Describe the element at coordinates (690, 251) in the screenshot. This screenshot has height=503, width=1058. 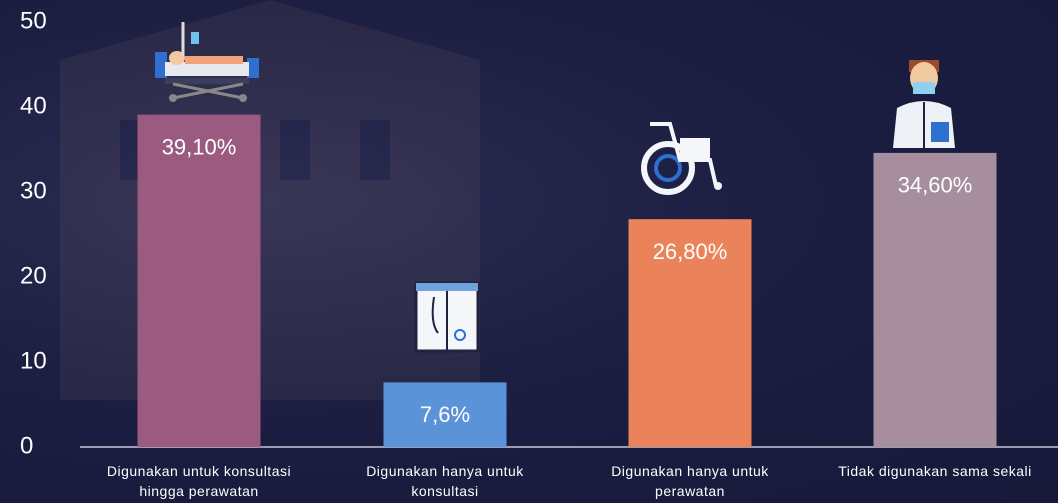
I see `value-label: 26,80%` at that location.